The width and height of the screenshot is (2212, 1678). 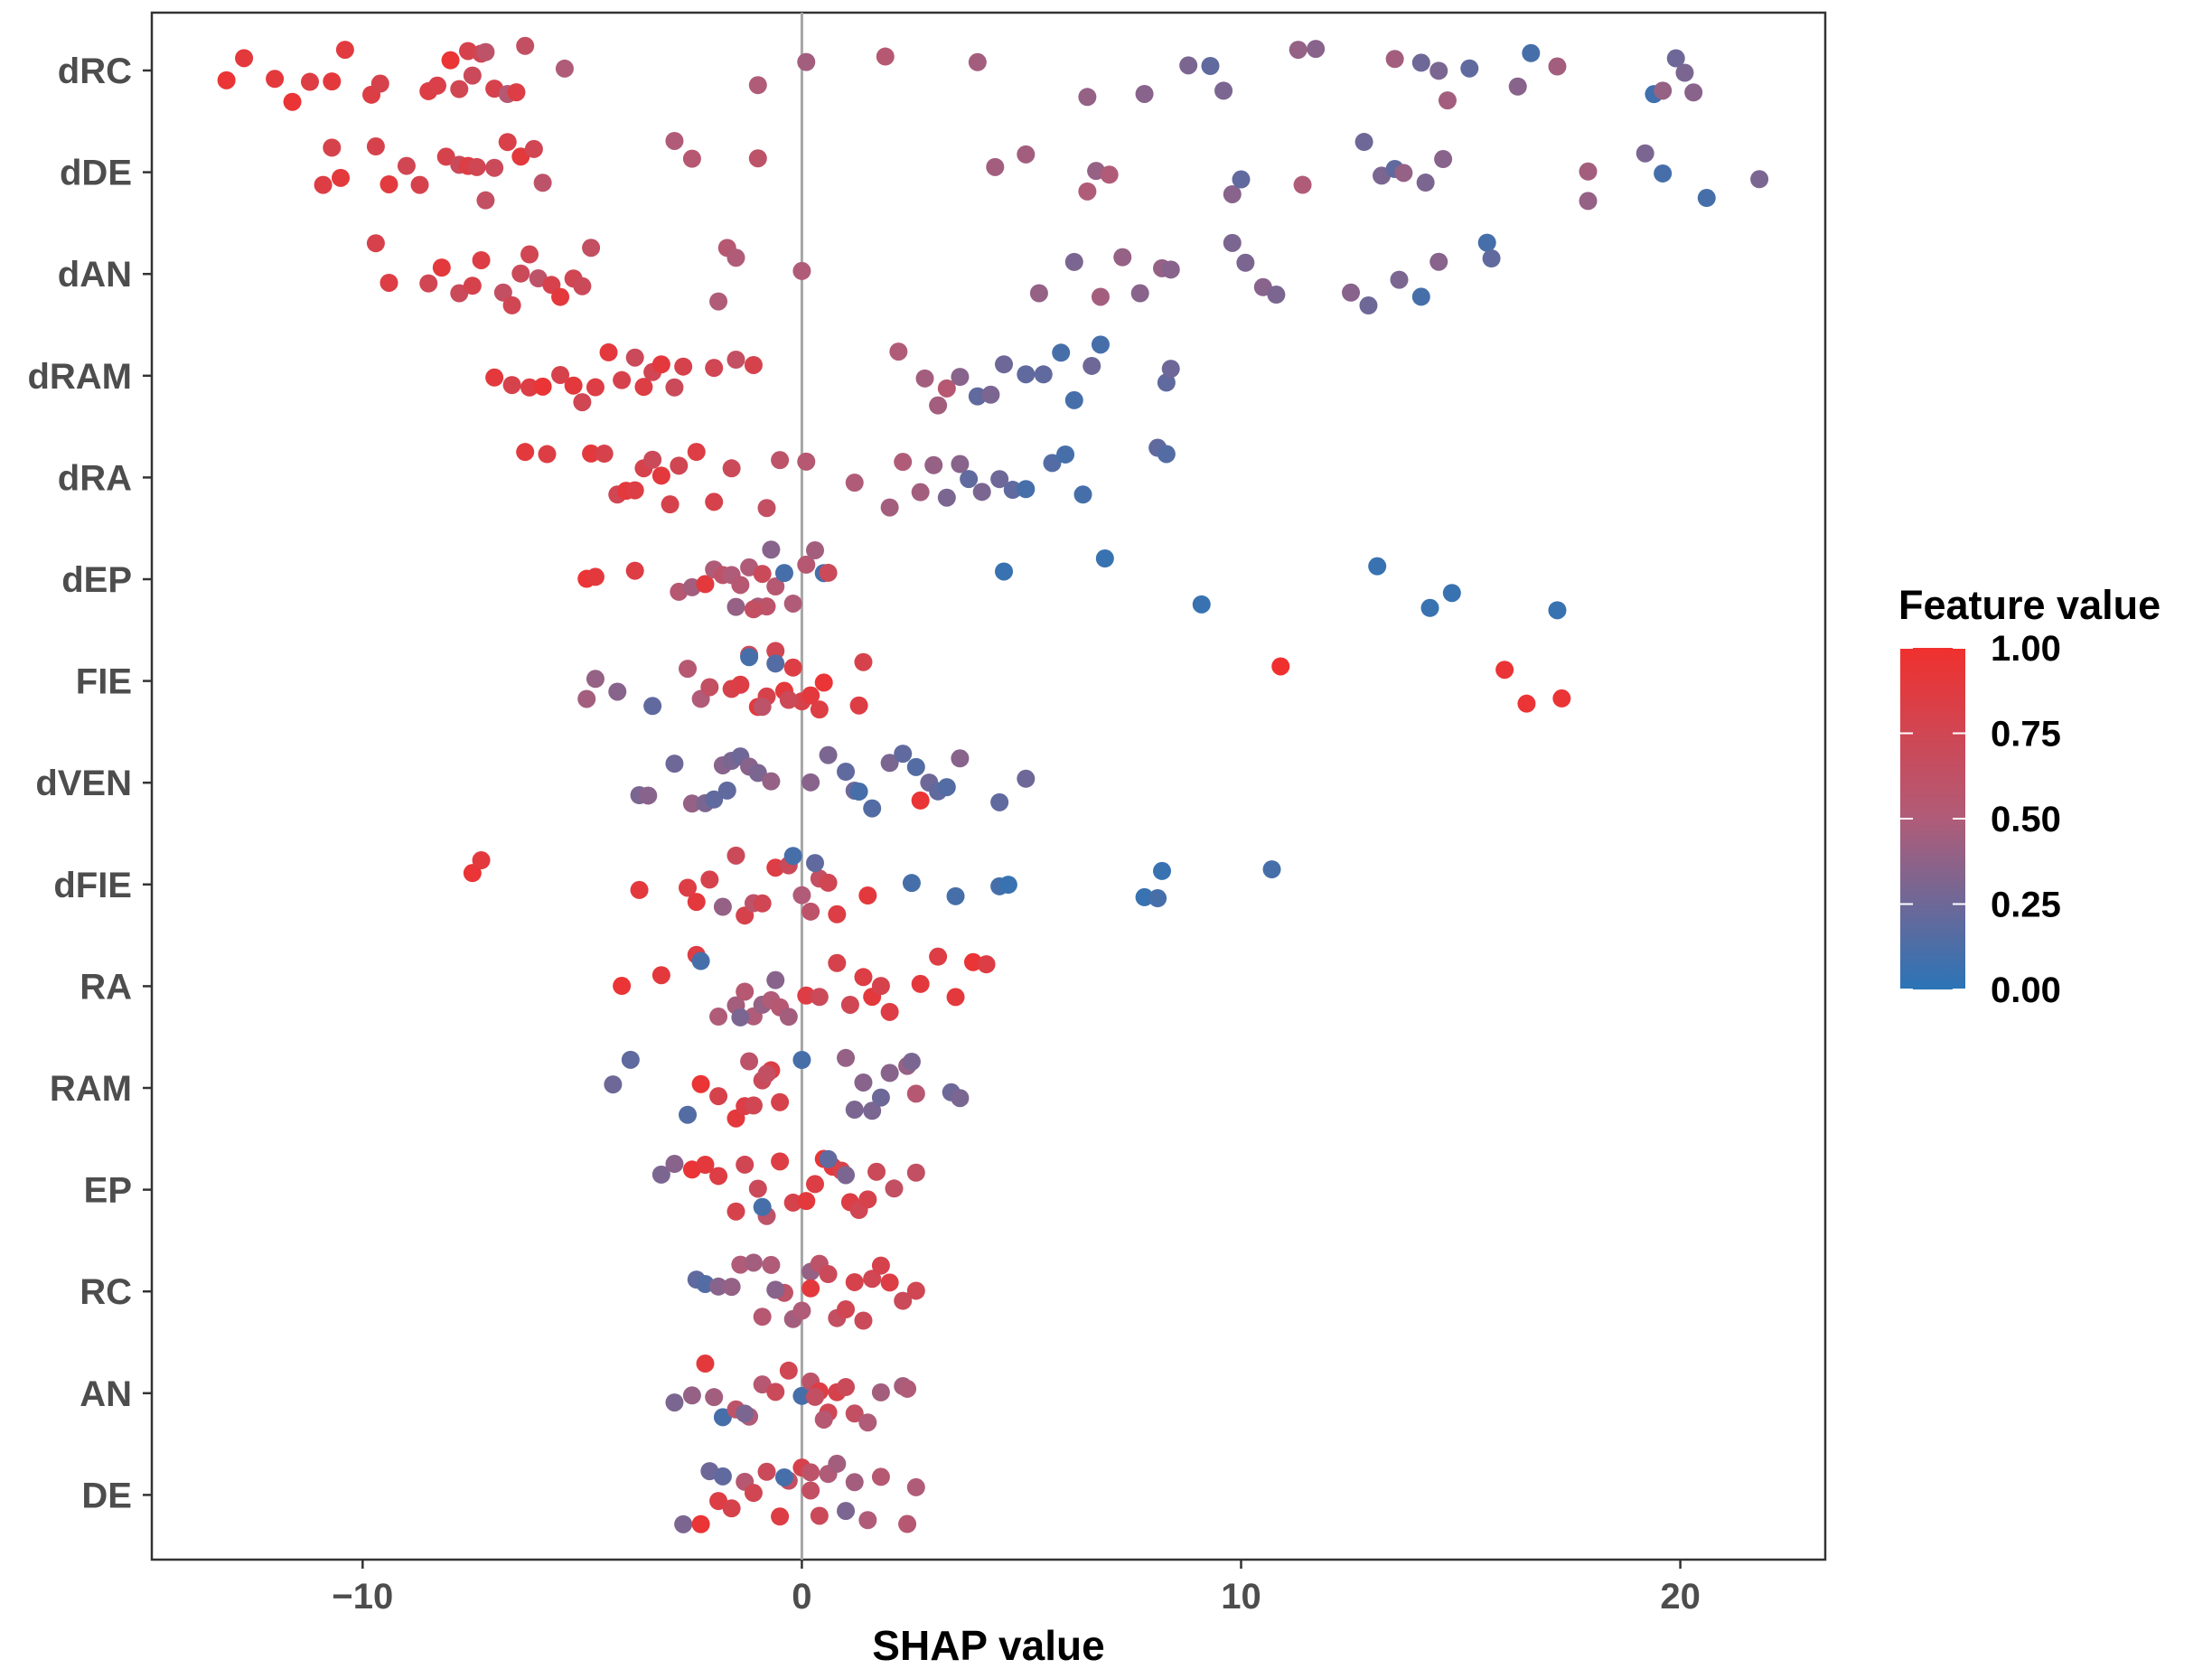 I want to click on x-tick-label: −10, so click(x=362, y=1597).